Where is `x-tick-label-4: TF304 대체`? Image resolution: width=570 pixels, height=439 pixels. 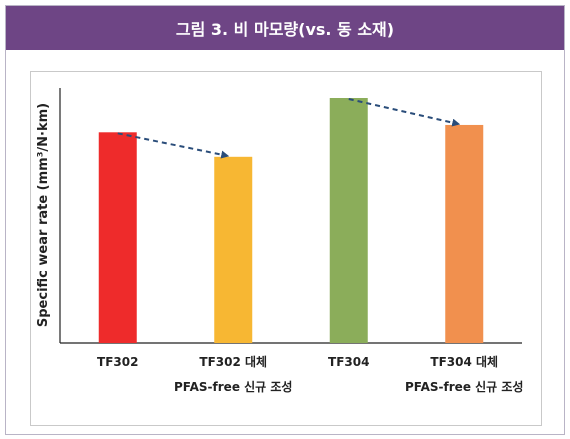 x-tick-label-4: TF304 대체 is located at coordinates (464, 361).